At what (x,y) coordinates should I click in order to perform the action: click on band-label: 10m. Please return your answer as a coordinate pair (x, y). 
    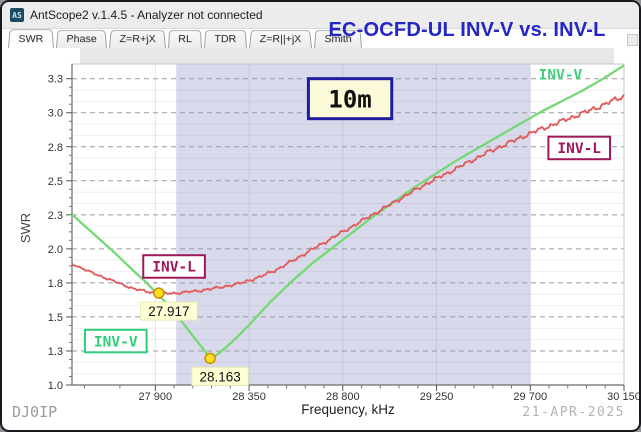
    Looking at the image, I should click on (349, 99).